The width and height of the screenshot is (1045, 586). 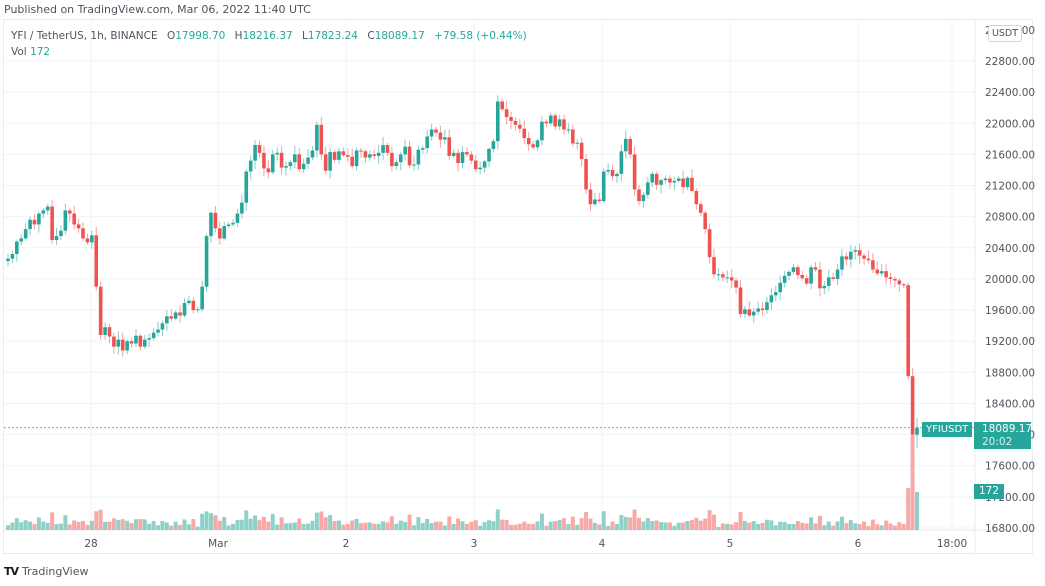 I want to click on tradingview-brand: TV TradingView, so click(x=46, y=571).